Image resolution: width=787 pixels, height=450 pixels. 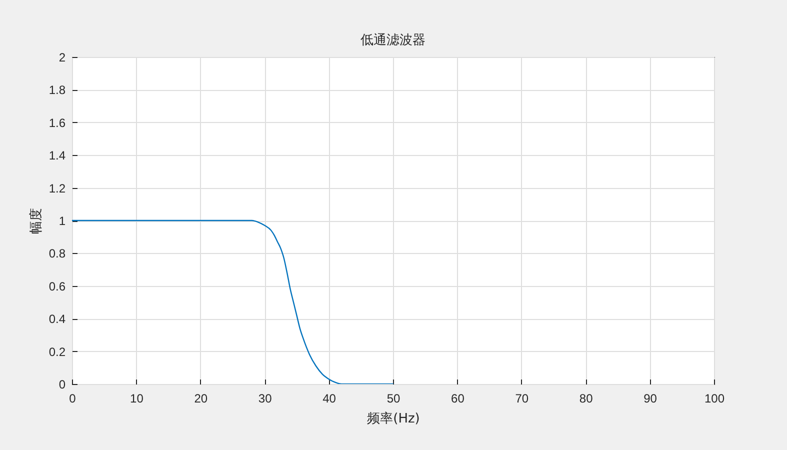 What do you see at coordinates (62, 385) in the screenshot?
I see `y-tick-label: 0` at bounding box center [62, 385].